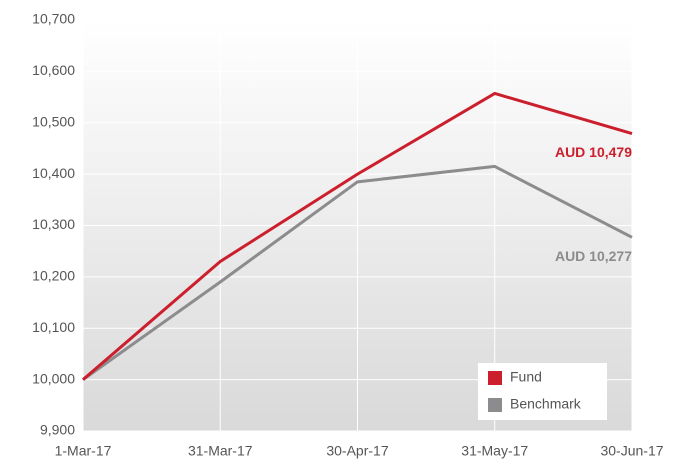 This screenshot has height=464, width=675. What do you see at coordinates (53, 378) in the screenshot?
I see `y-tick-label: 10,000` at bounding box center [53, 378].